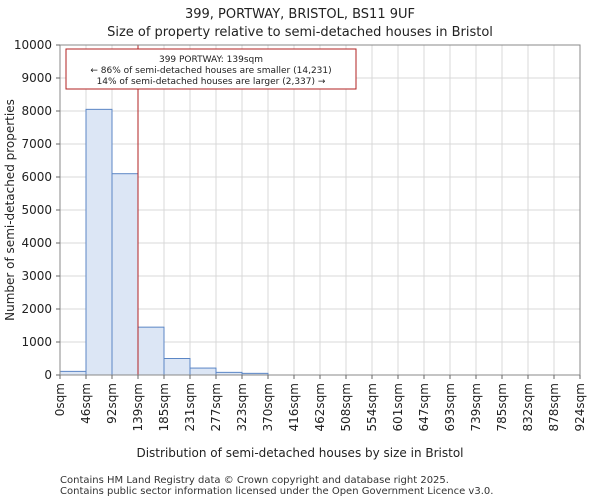 The width and height of the screenshot is (600, 504). What do you see at coordinates (346, 407) in the screenshot?
I see `x-tick-label: 508sqm` at bounding box center [346, 407].